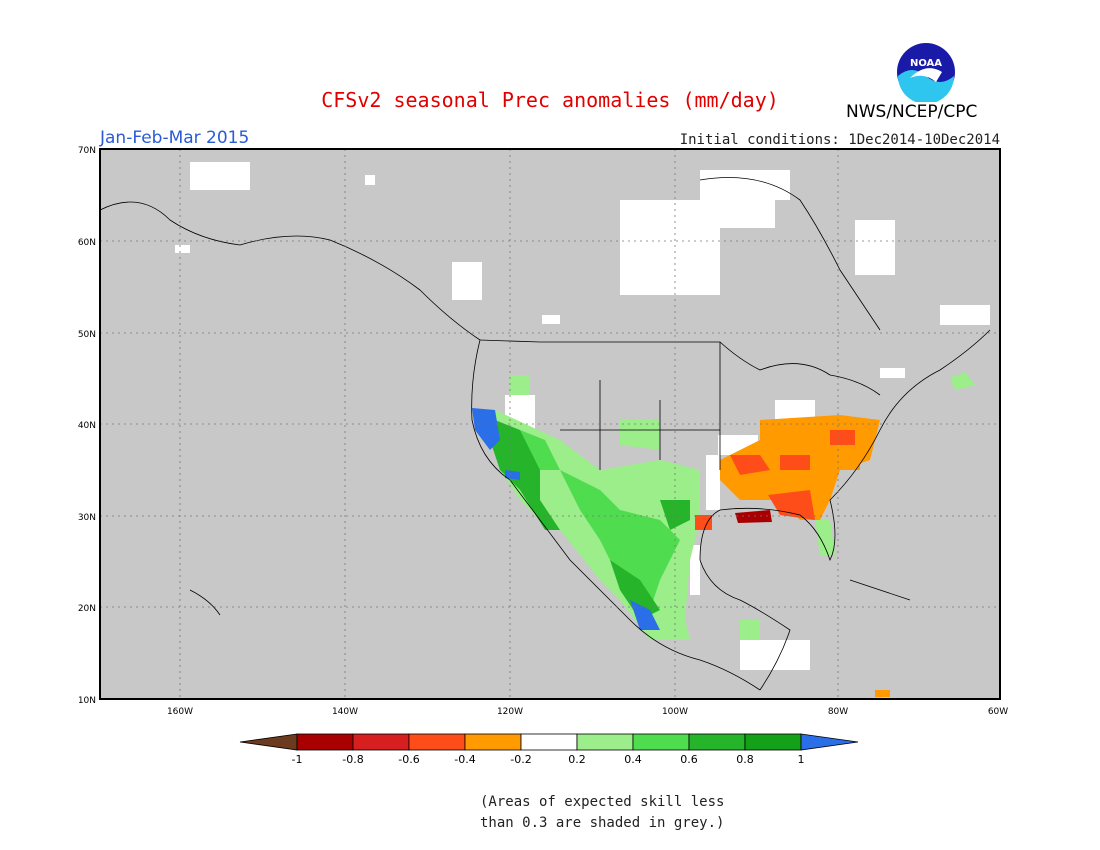  I want to click on colorbar-arrow-high, so click(829, 742).